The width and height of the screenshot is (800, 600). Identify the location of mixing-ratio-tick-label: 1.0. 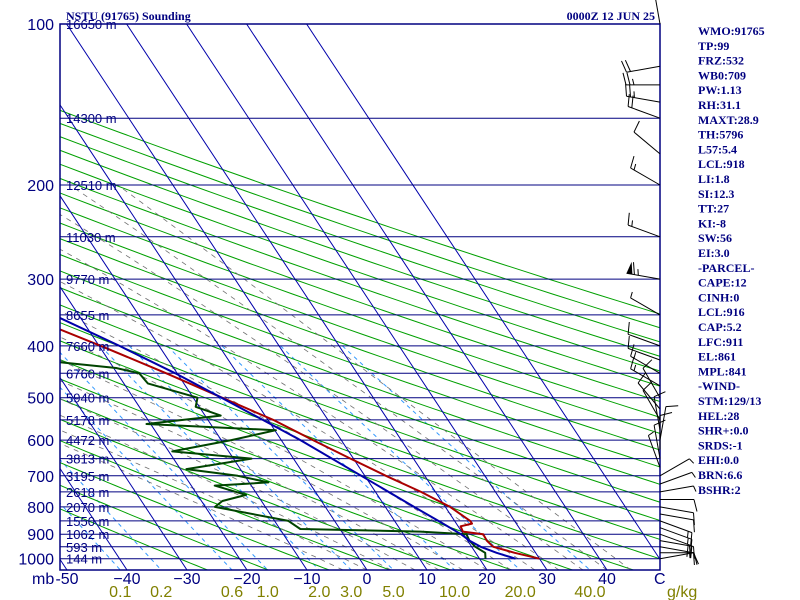
(268, 592).